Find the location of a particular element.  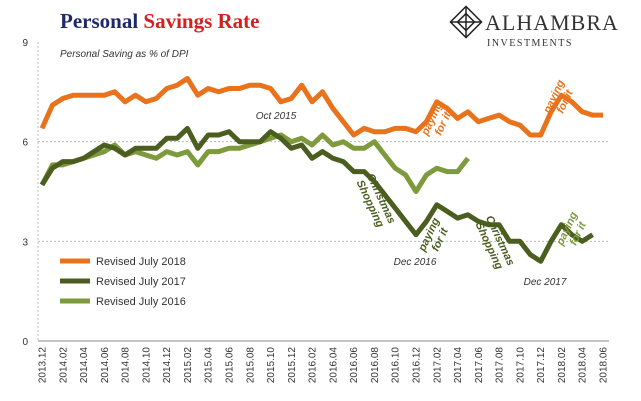

x-tick-label: 2013.12 is located at coordinates (43, 365).